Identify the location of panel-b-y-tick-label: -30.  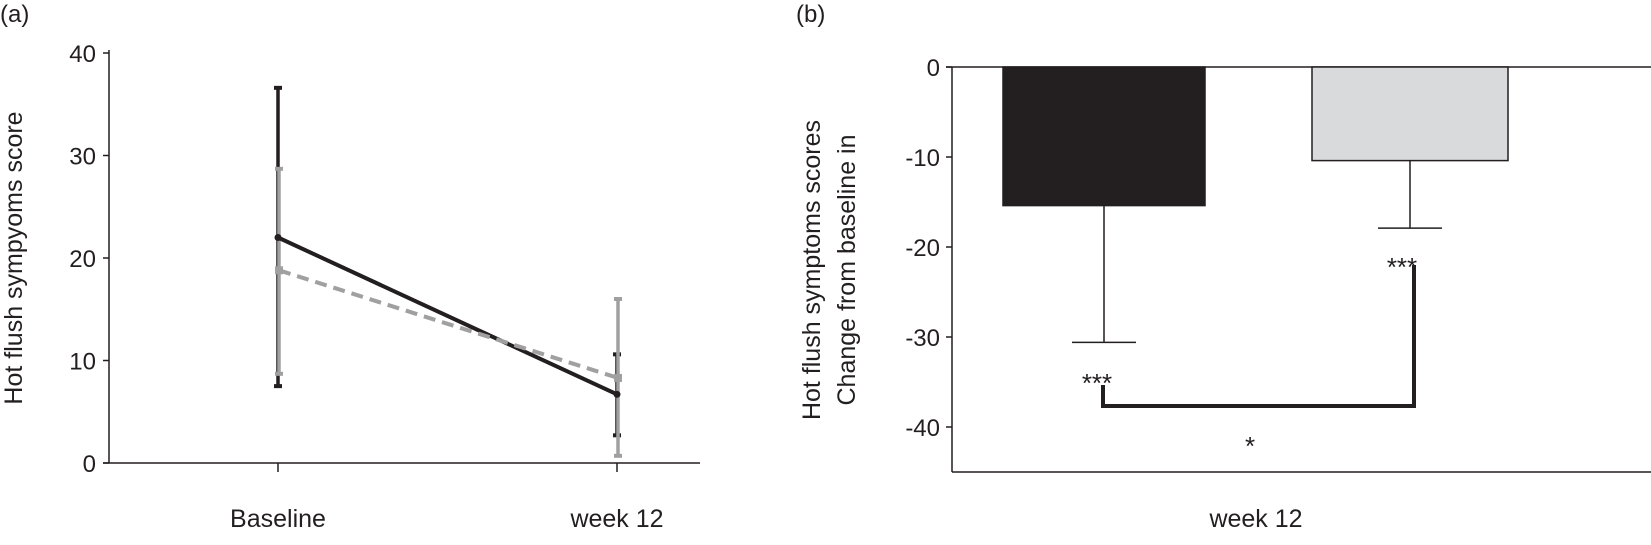
(922, 338).